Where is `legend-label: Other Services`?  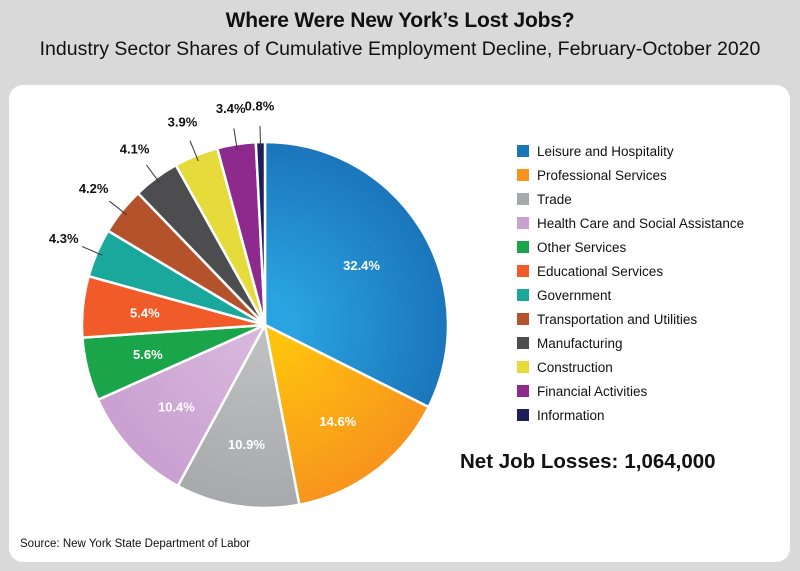 legend-label: Other Services is located at coordinates (582, 247).